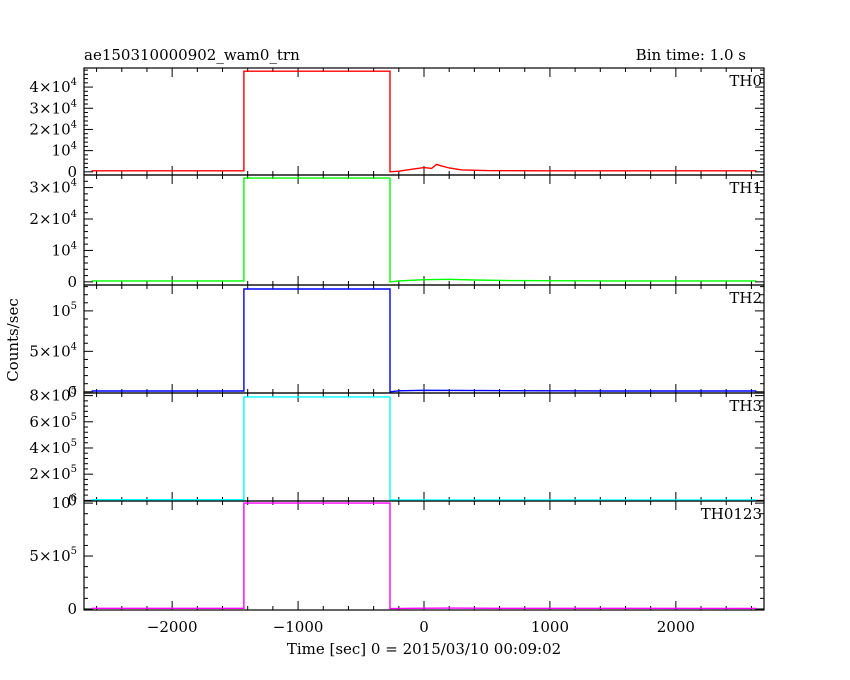 This screenshot has height=680, width=850. I want to click on y-tick-label: 10⁶, so click(64, 502).